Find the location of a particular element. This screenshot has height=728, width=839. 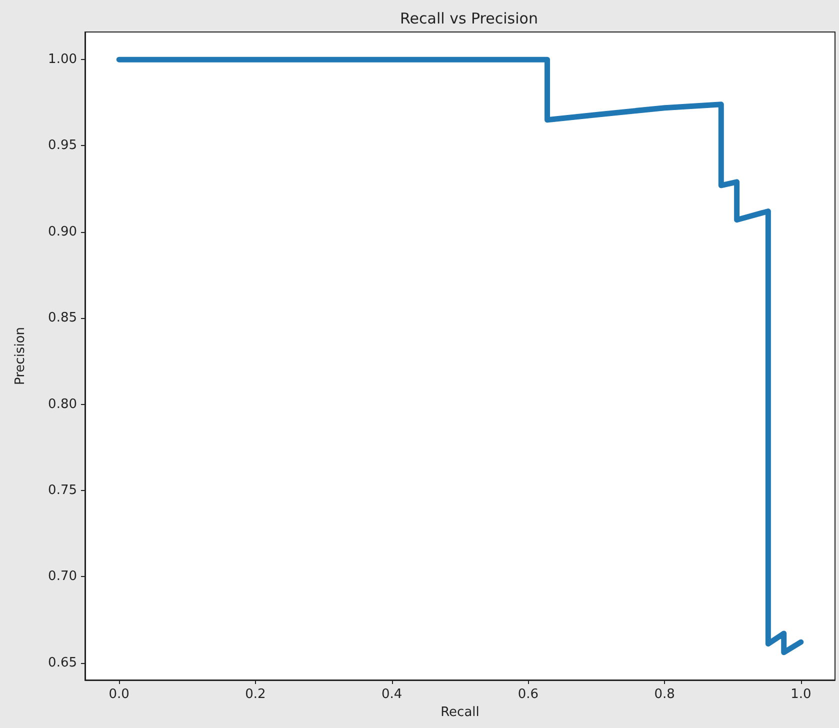

x-tick-label: 0.0 is located at coordinates (119, 694).